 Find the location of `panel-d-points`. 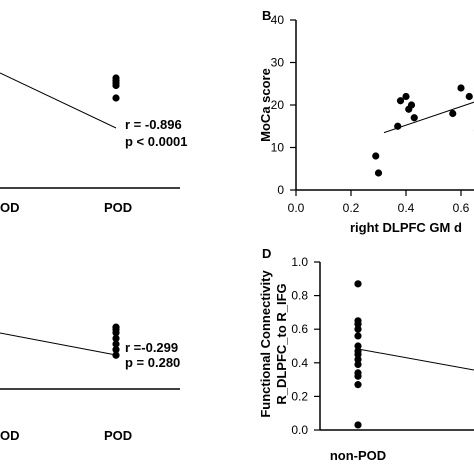

panel-d-points is located at coordinates (358, 354).